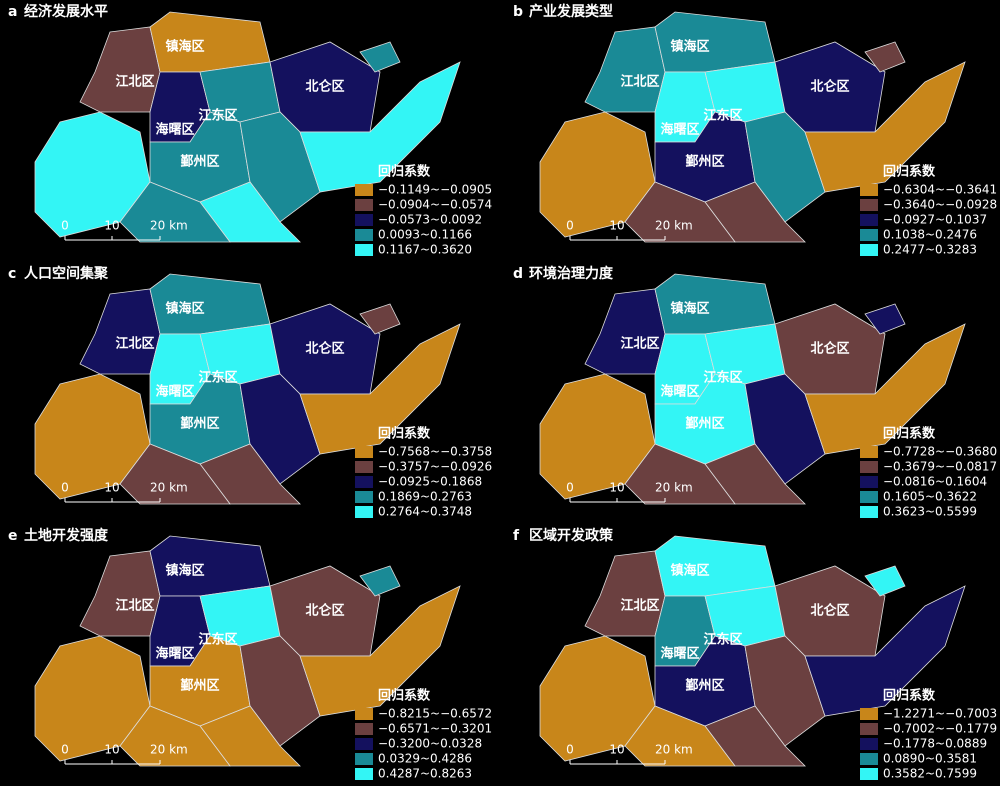 Image resolution: width=1000 pixels, height=786 pixels. Describe the element at coordinates (930, 759) in the screenshot. I see `legend-label: 0.0890~0.3581` at that location.